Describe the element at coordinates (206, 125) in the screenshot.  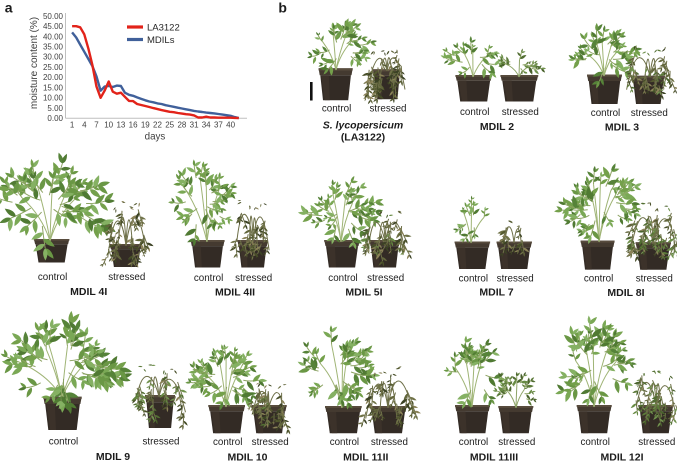
I see `svg-text: 34` at that location.